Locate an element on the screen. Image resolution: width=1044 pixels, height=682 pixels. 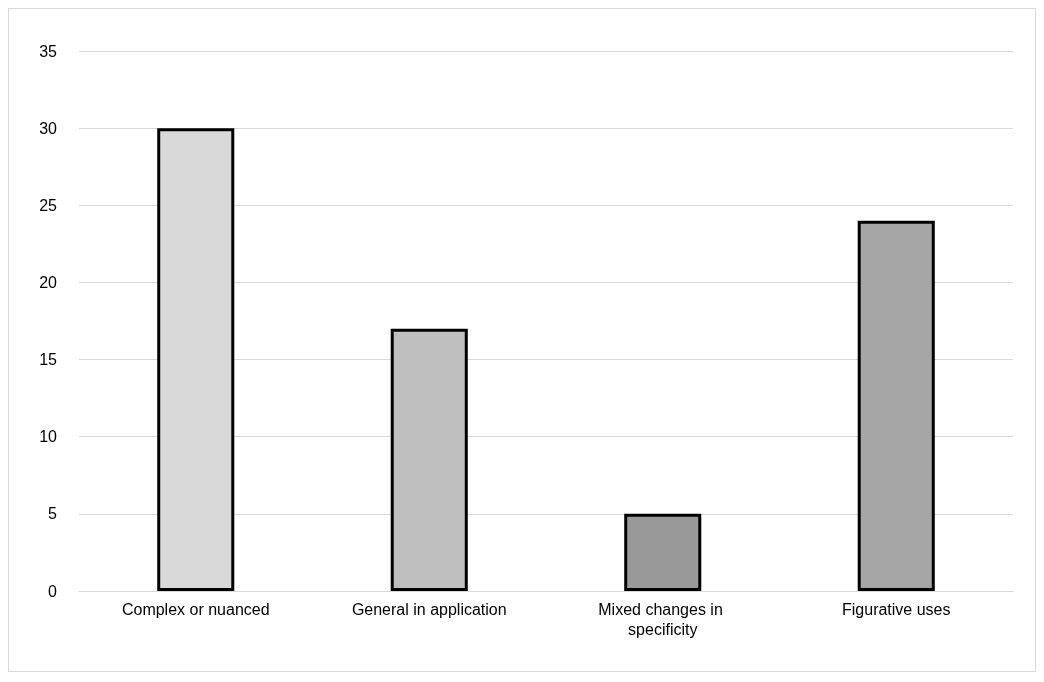
y-tick-label: 5 is located at coordinates (53, 514).